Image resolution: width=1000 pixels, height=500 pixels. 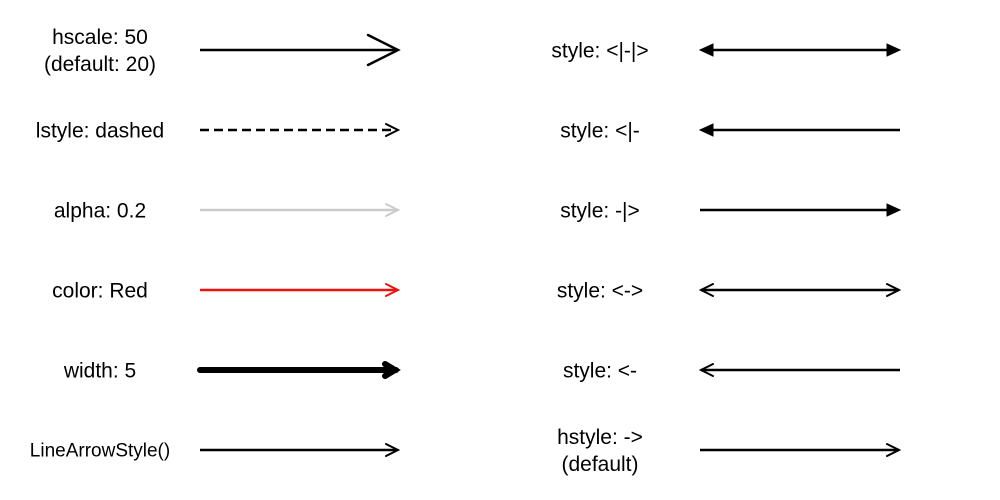 I want to click on right-row-label-both-filled: style: <|-|>, so click(x=599, y=50).